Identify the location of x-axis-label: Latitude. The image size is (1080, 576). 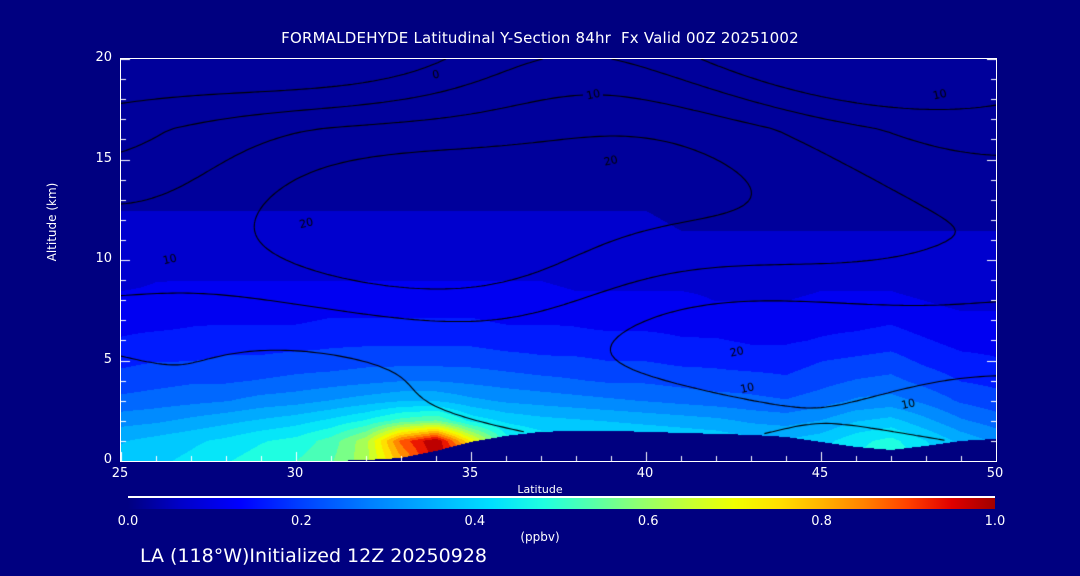
(540, 489).